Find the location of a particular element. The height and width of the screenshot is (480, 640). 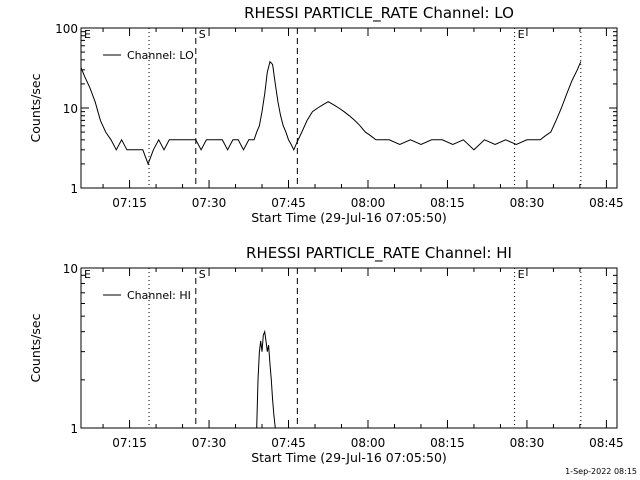

y-tick-label: 100 is located at coordinates (66, 29).